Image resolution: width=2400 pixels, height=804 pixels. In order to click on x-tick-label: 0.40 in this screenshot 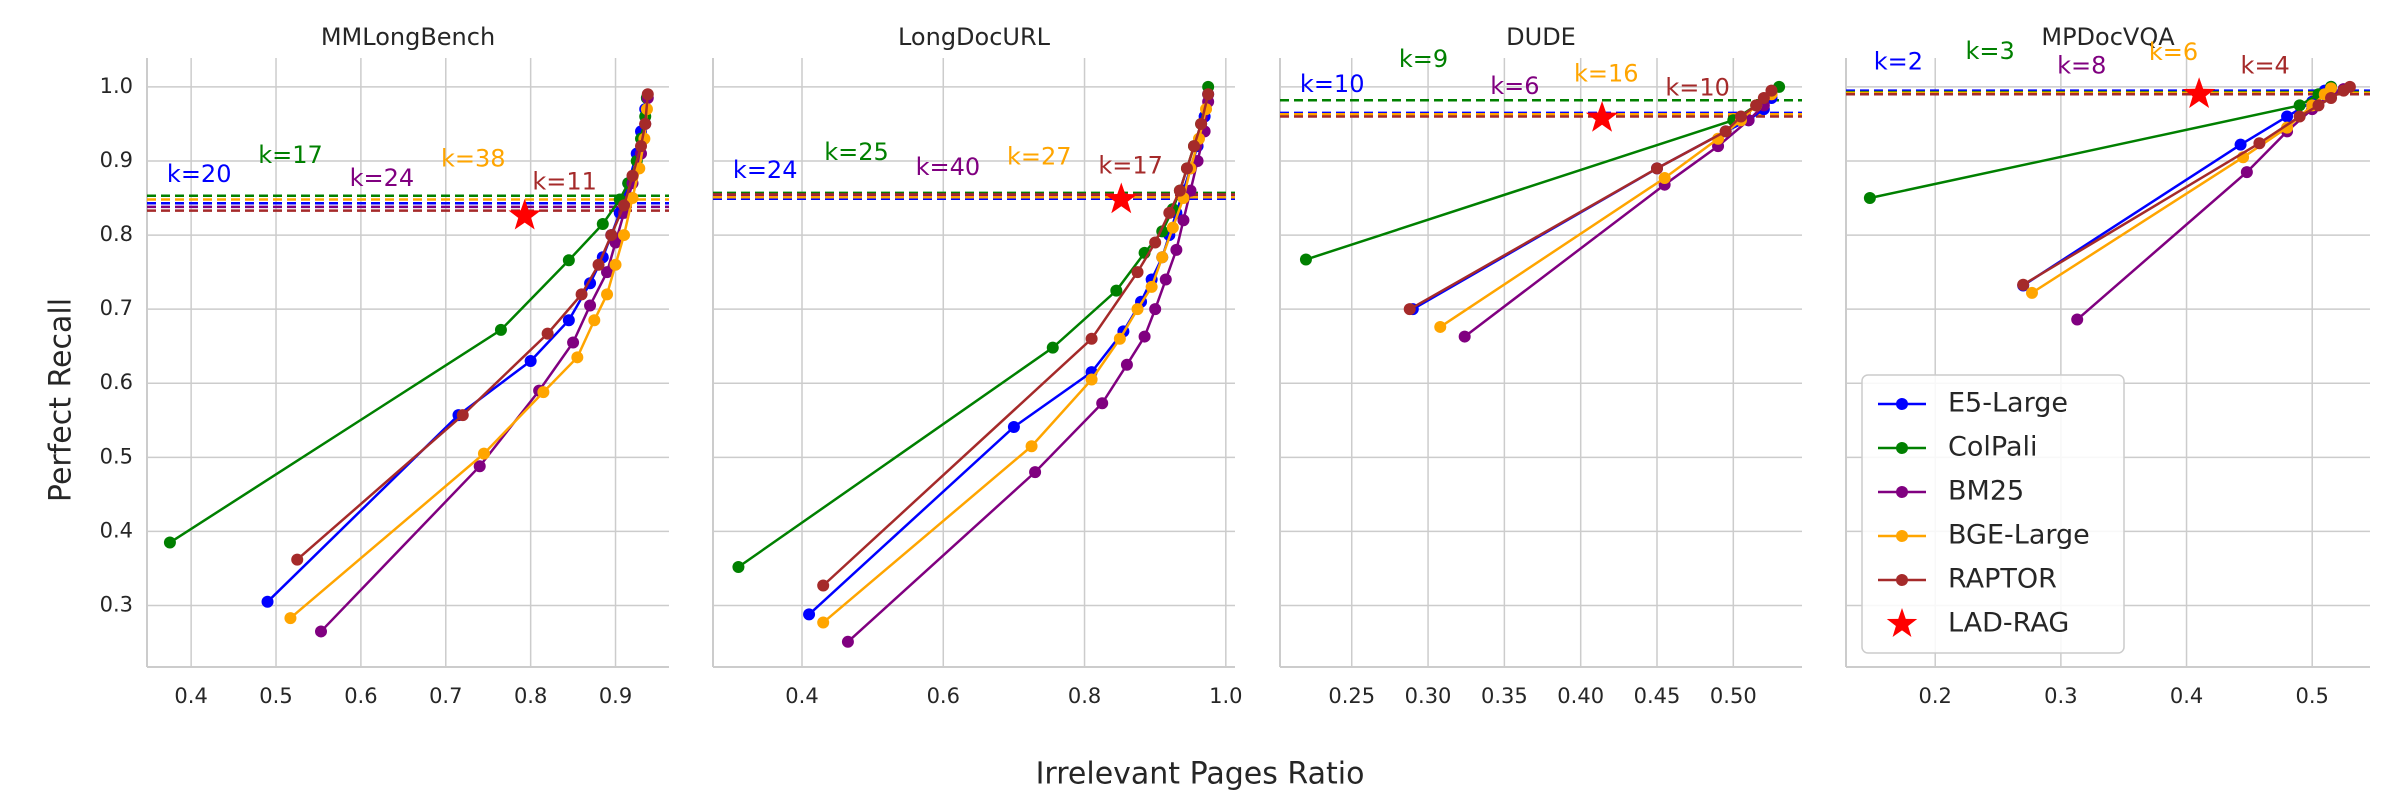, I will do `click(1580, 696)`.